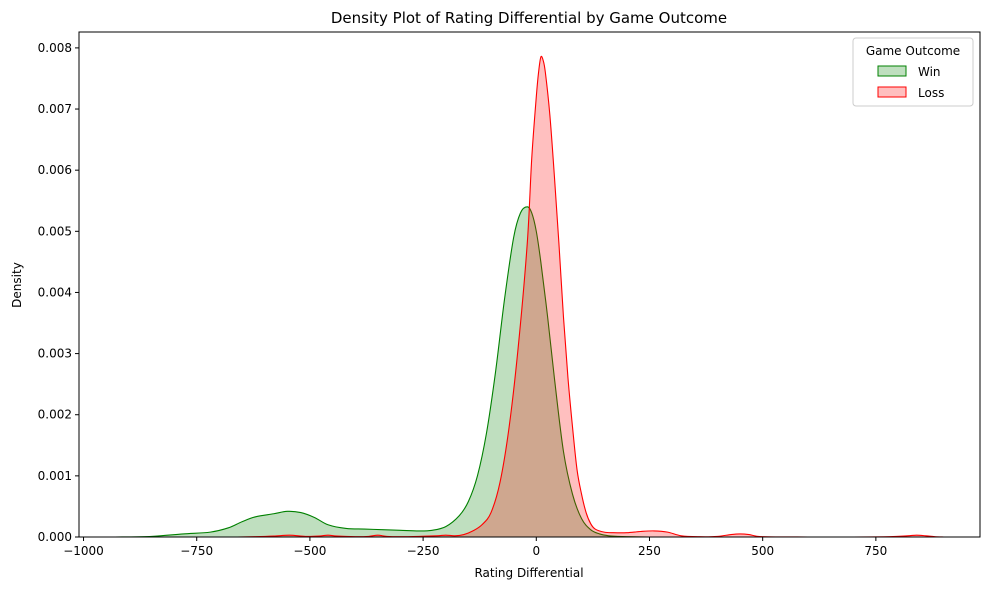 This screenshot has height=590, width=989. Describe the element at coordinates (762, 551) in the screenshot. I see `x-tick-label: 500` at that location.